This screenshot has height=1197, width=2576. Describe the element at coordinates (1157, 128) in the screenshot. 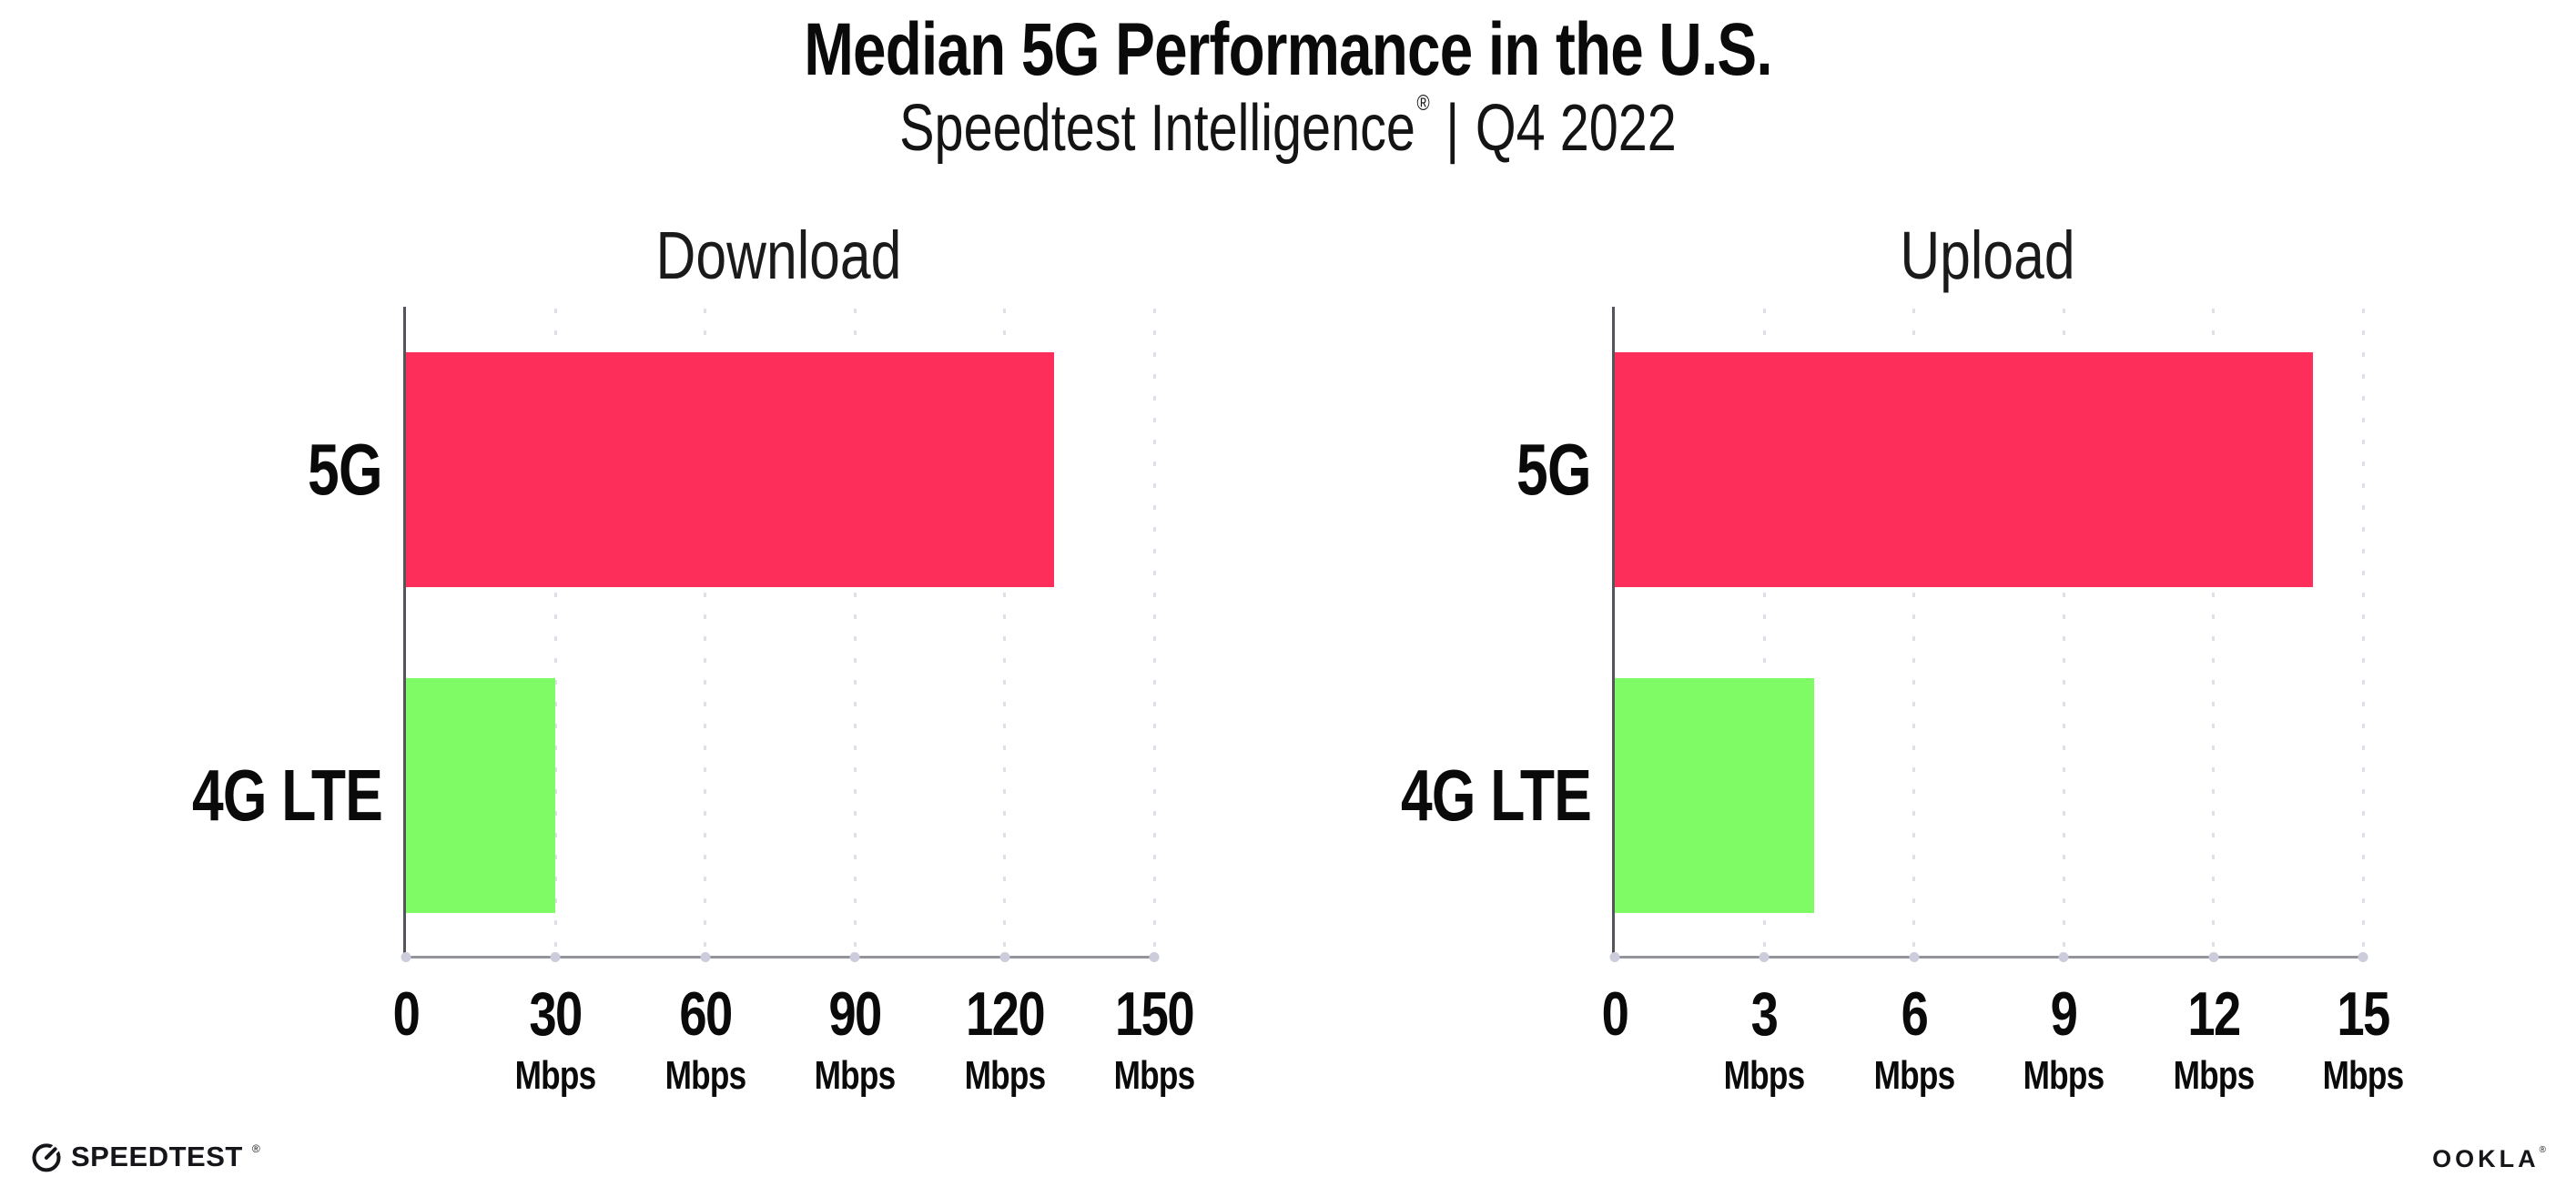

I see `subtitle-brand: Speedtest Intelligence` at that location.